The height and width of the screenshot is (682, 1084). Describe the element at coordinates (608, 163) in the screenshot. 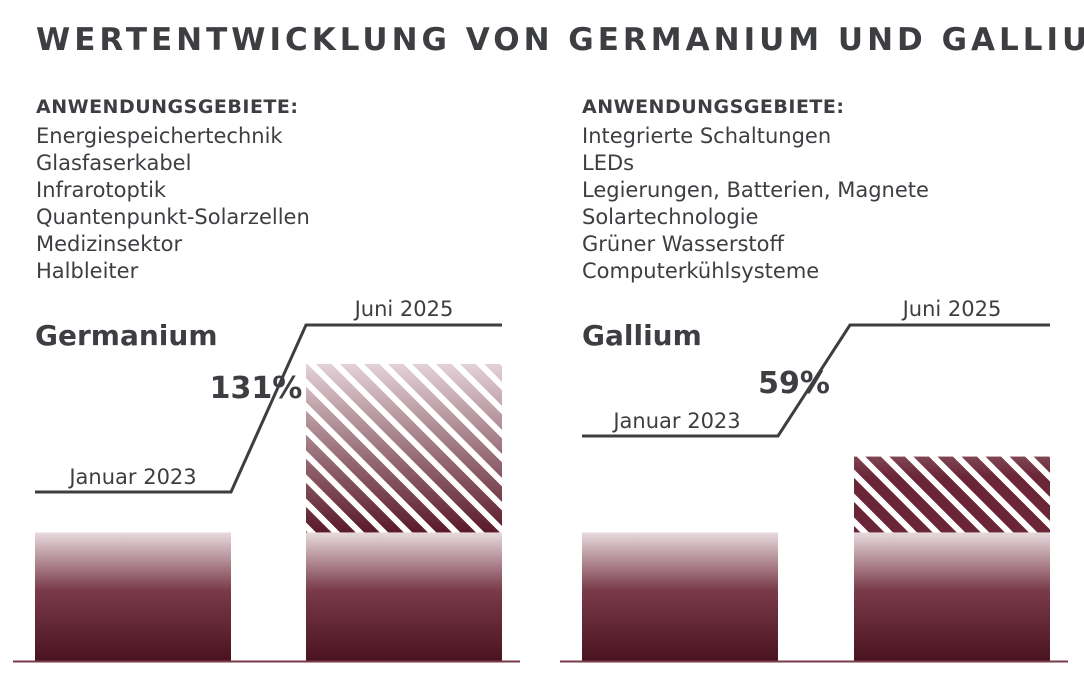

I see `list-item: LEDs` at that location.